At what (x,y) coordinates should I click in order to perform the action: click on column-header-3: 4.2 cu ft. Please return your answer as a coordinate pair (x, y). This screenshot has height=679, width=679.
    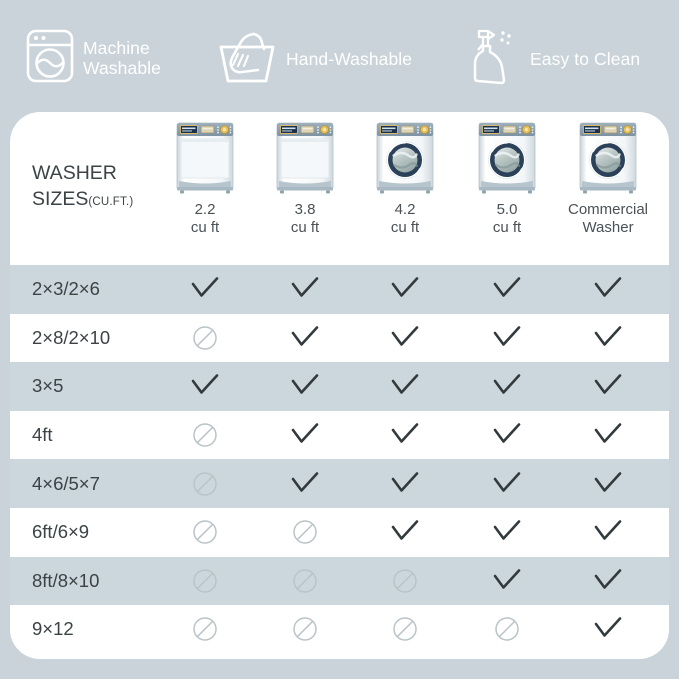
    Looking at the image, I should click on (405, 179).